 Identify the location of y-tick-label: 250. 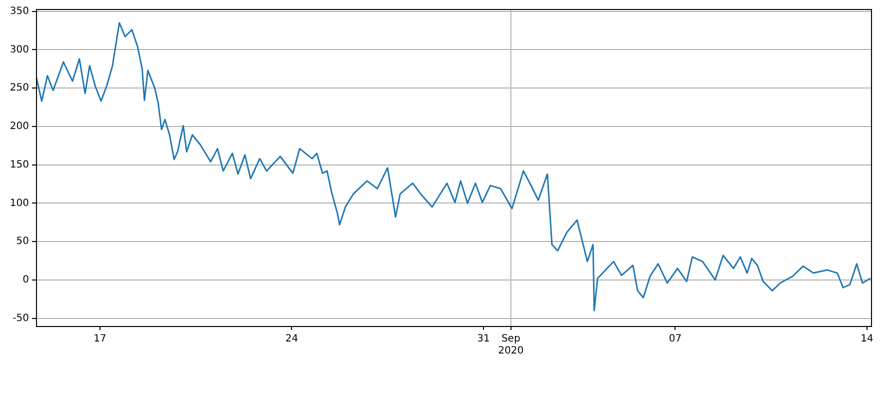
(19, 88).